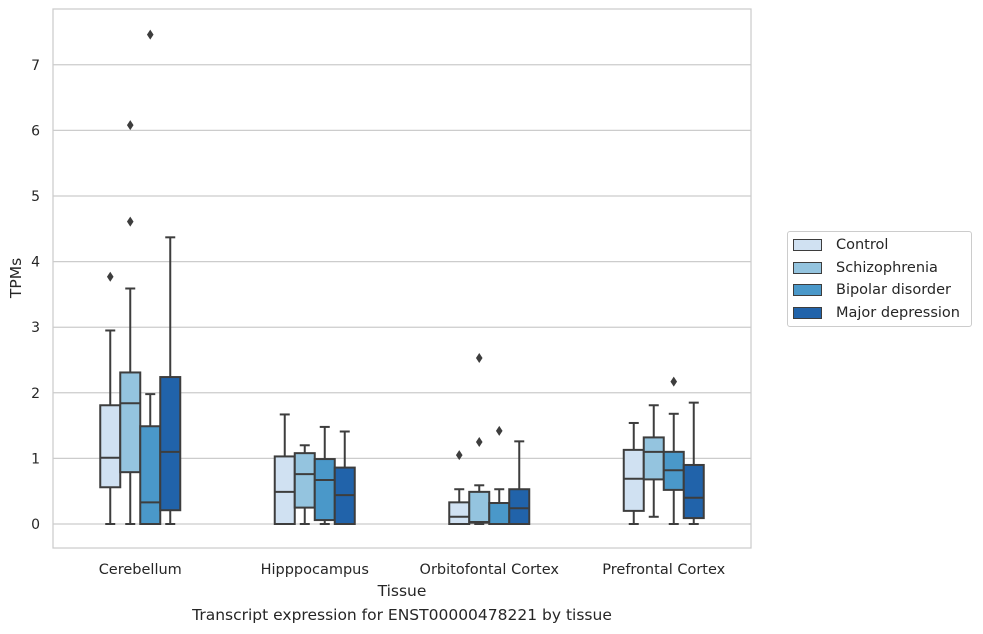 The height and width of the screenshot is (634, 983). I want to click on legend-item: Major depression, so click(876, 313).